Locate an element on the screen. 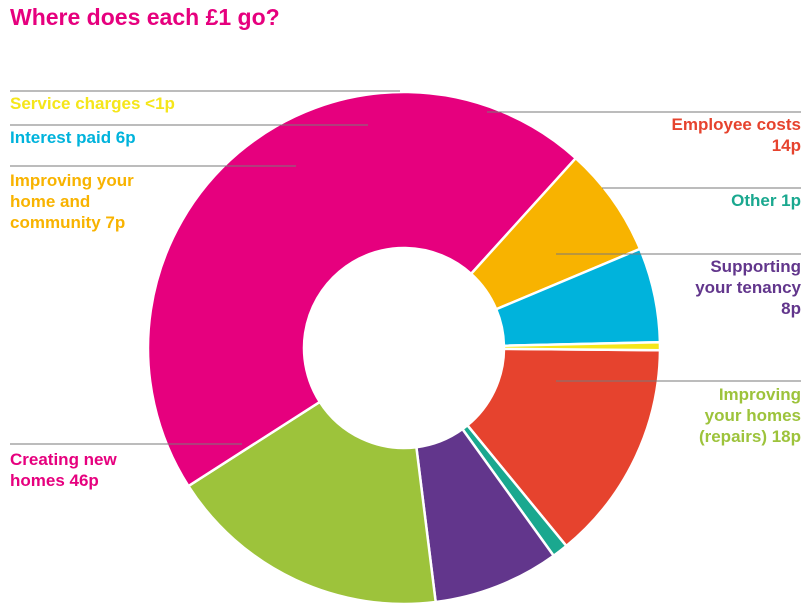 The width and height of the screenshot is (809, 611). slice-label-supporting: Supporting your tenancy 8p is located at coordinates (748, 287).